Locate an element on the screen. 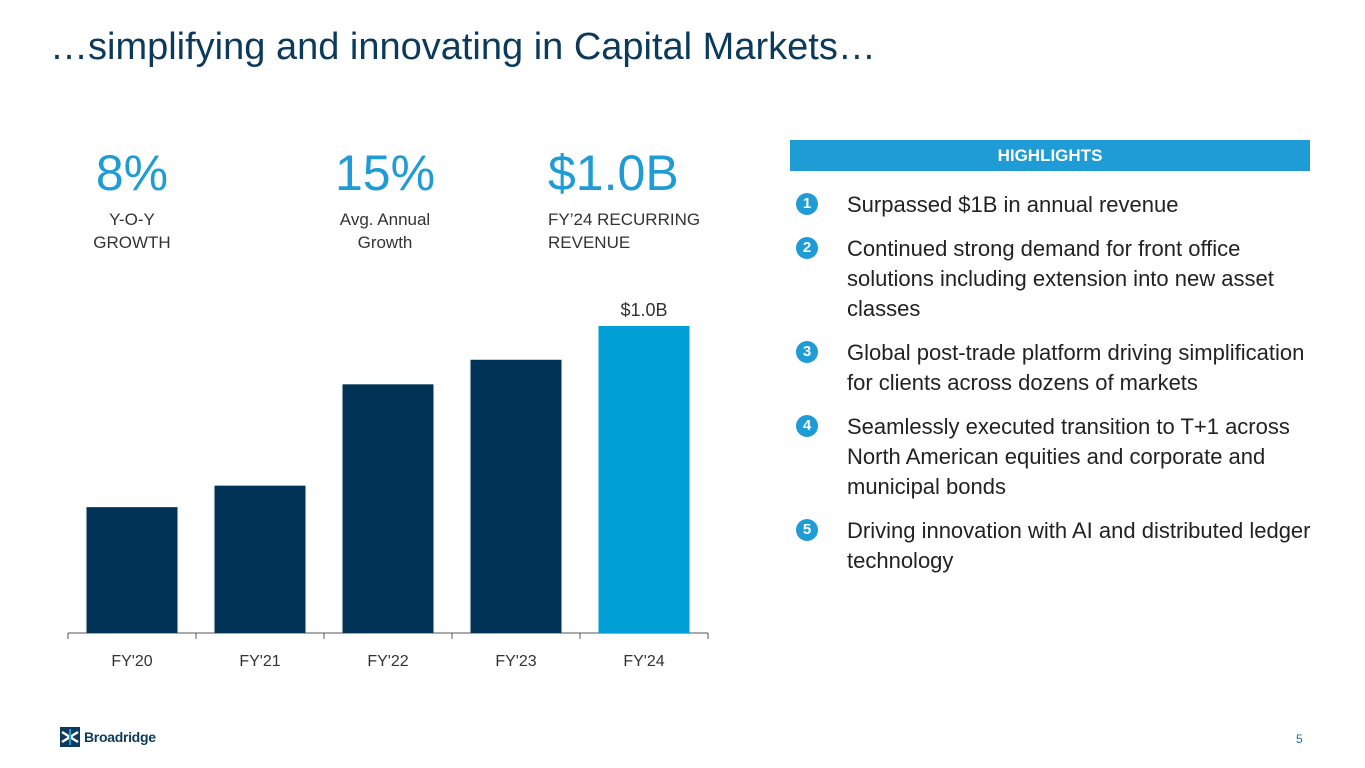 Image resolution: width=1365 pixels, height=768 pixels. bar-fy20 is located at coordinates (132, 570).